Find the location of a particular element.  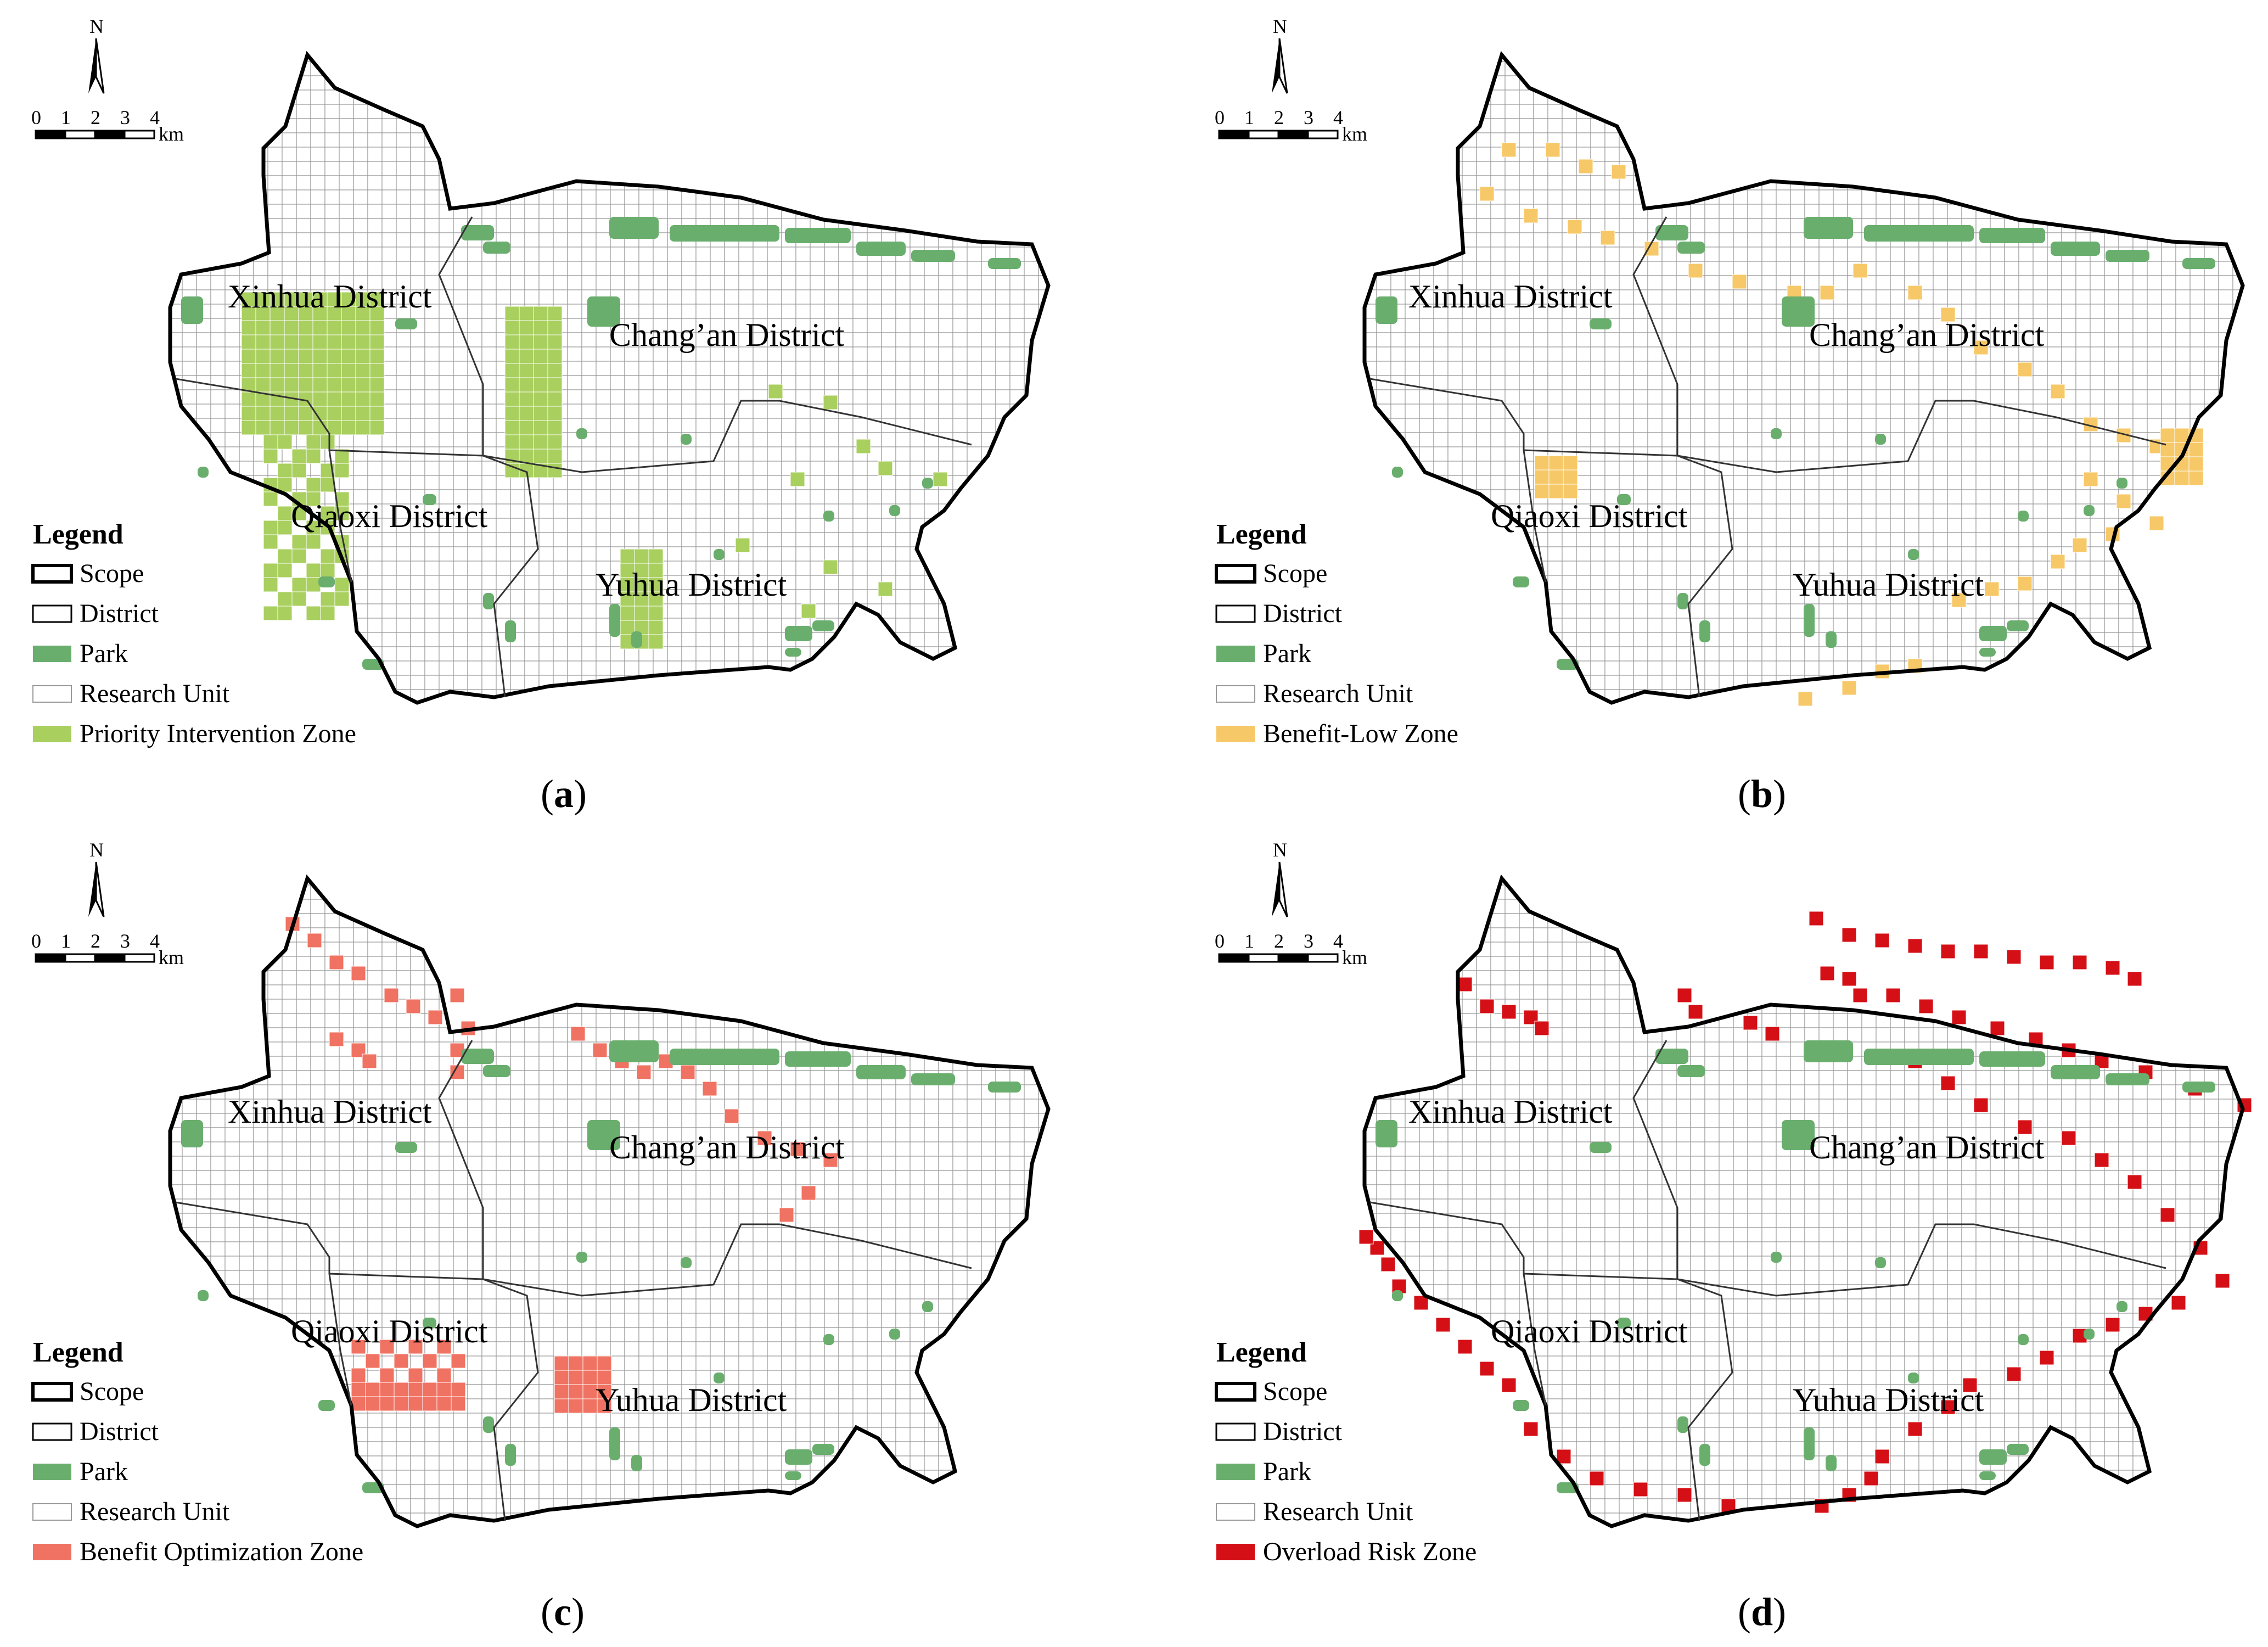

label-qiaoxi: Qiaoxi District is located at coordinates (389, 516).